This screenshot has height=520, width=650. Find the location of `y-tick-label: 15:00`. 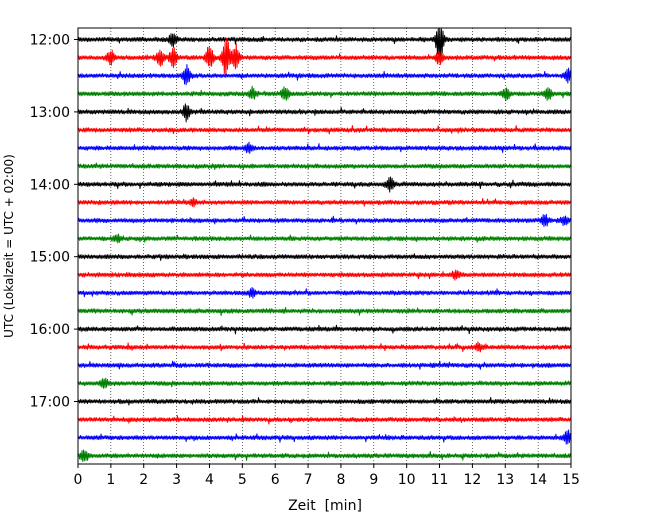

y-tick-label: 15:00 is located at coordinates (50, 258).